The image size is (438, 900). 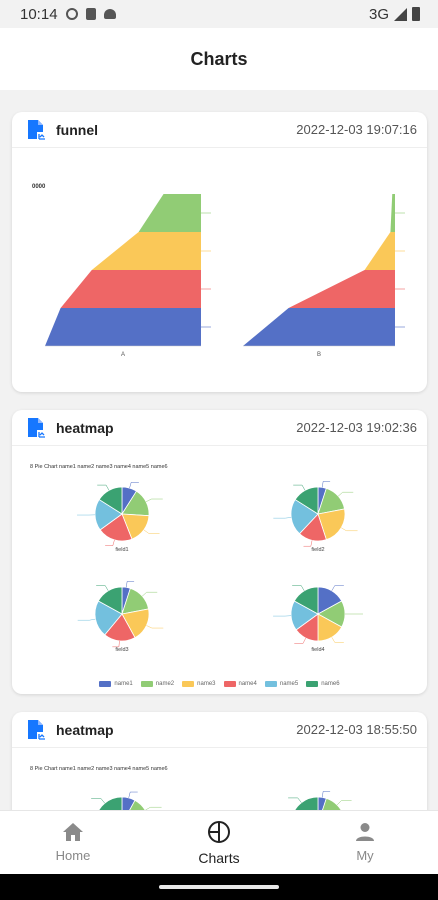 I want to click on funnel-A-stage3, so click(x=130, y=289).